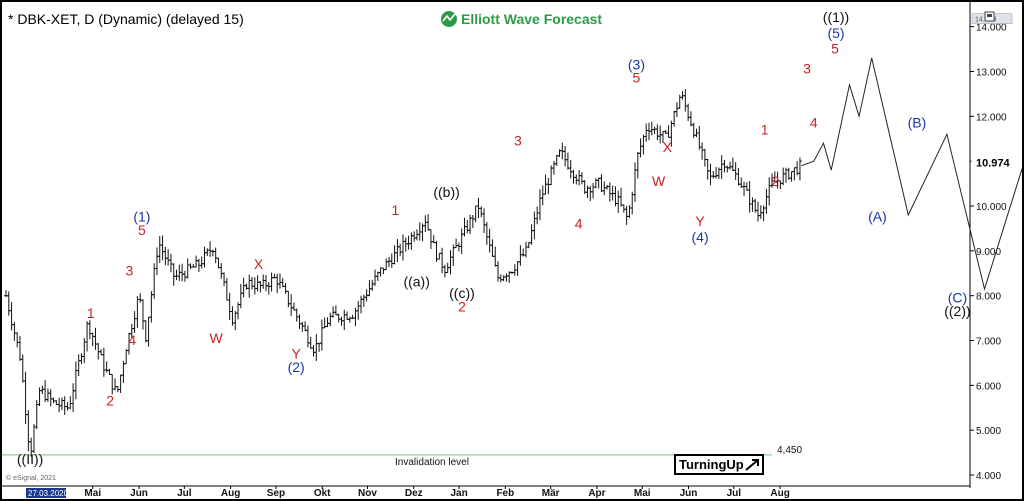 Image resolution: width=1024 pixels, height=501 pixels. Describe the element at coordinates (991, 28) in the screenshot. I see `price-tick-label: 14.000` at that location.